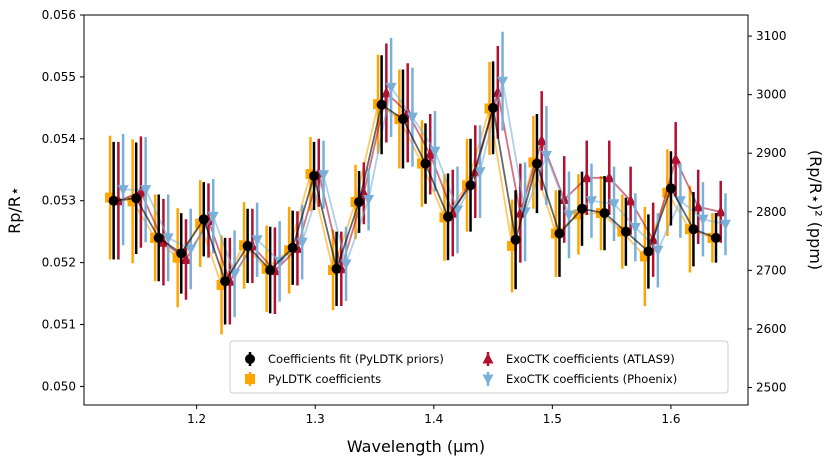  I want to click on legend-marker-circle, so click(250, 359).